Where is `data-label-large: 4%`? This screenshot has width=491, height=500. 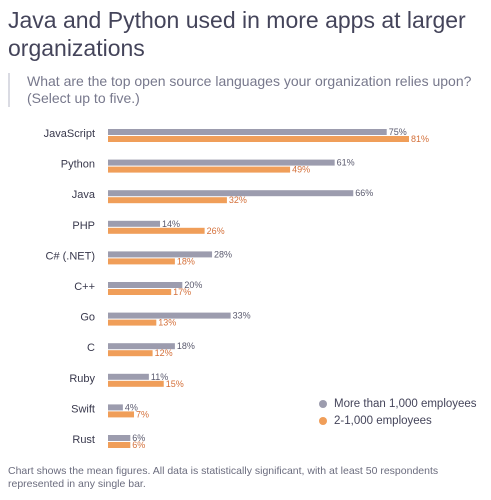
data-label-large: 4% is located at coordinates (131, 407).